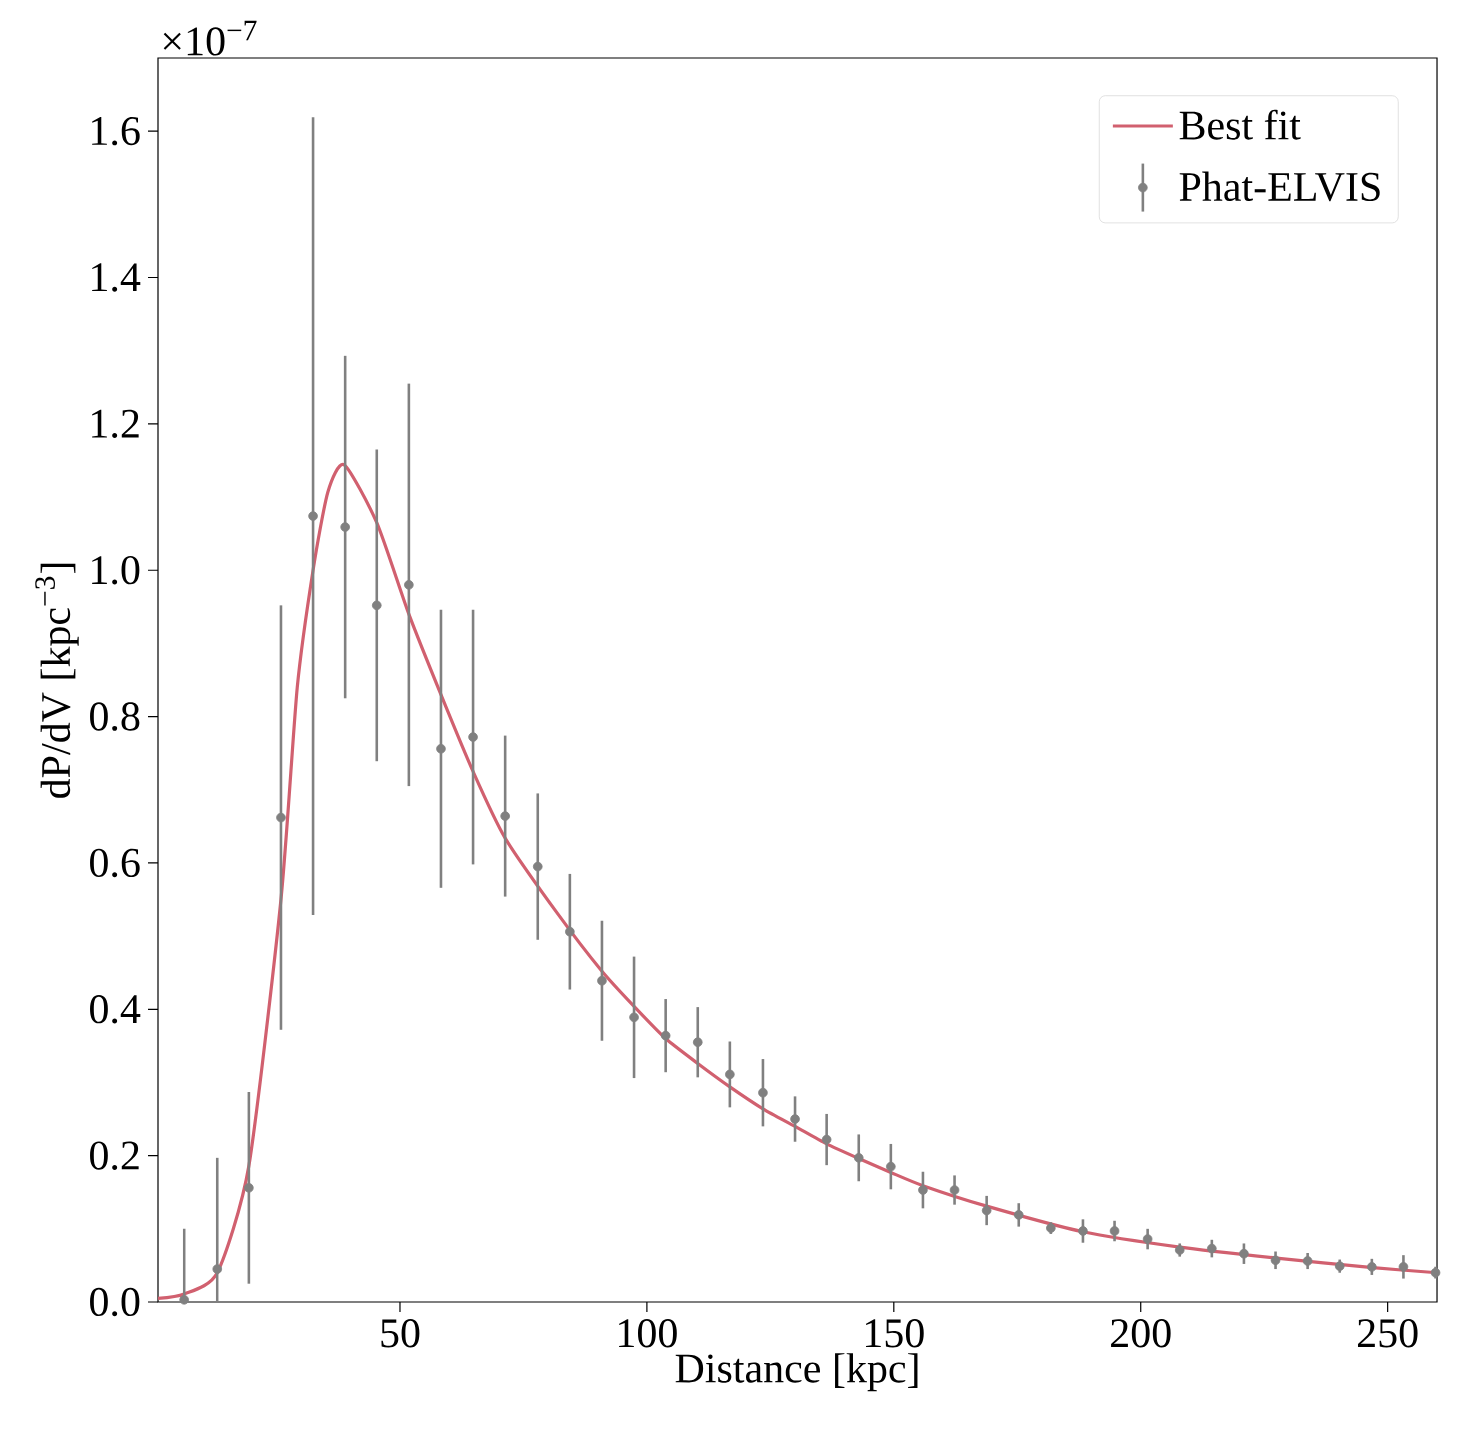  Describe the element at coordinates (115, 424) in the screenshot. I see `y-tick-label: 1.2` at that location.